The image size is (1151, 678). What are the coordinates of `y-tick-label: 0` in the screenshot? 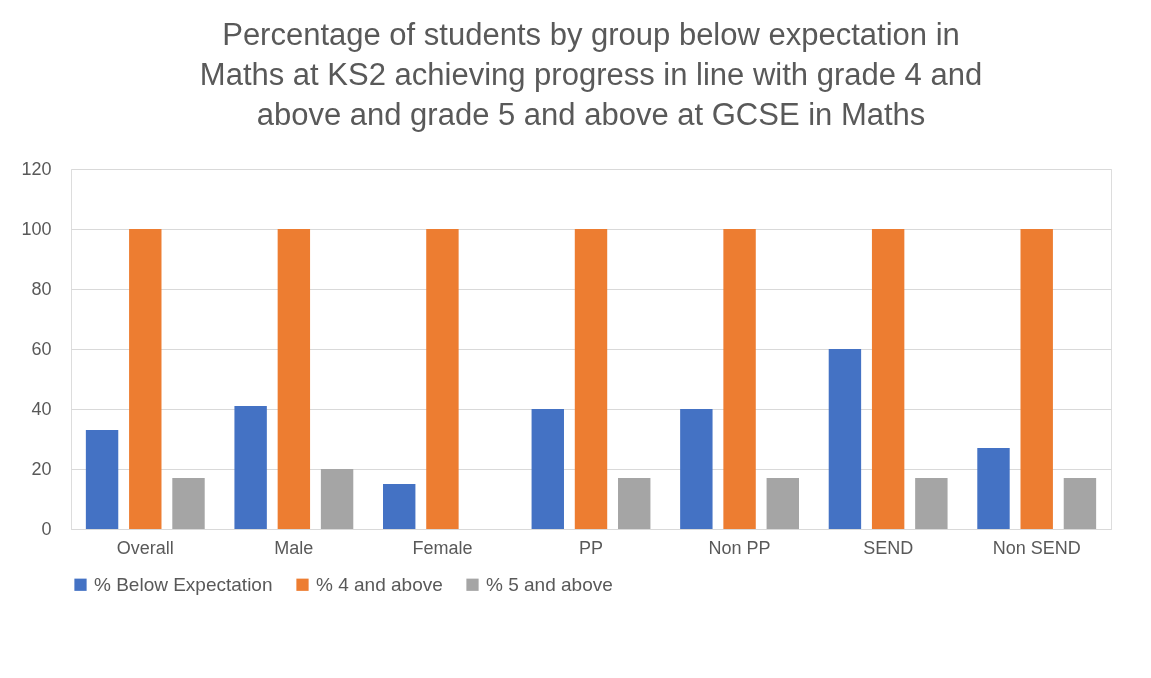 It's located at (46, 528).